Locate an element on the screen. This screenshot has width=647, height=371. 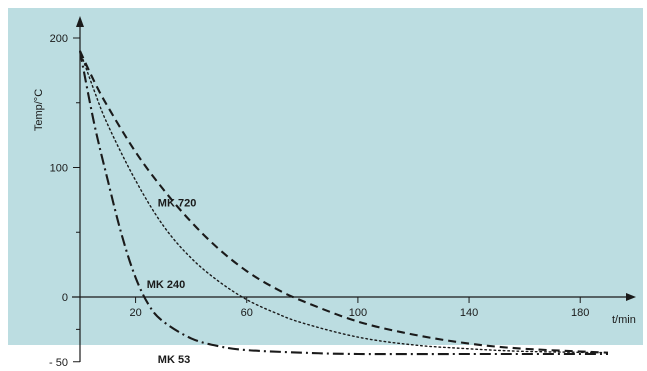
y-axis-label: Temp/°C is located at coordinates (39, 110).